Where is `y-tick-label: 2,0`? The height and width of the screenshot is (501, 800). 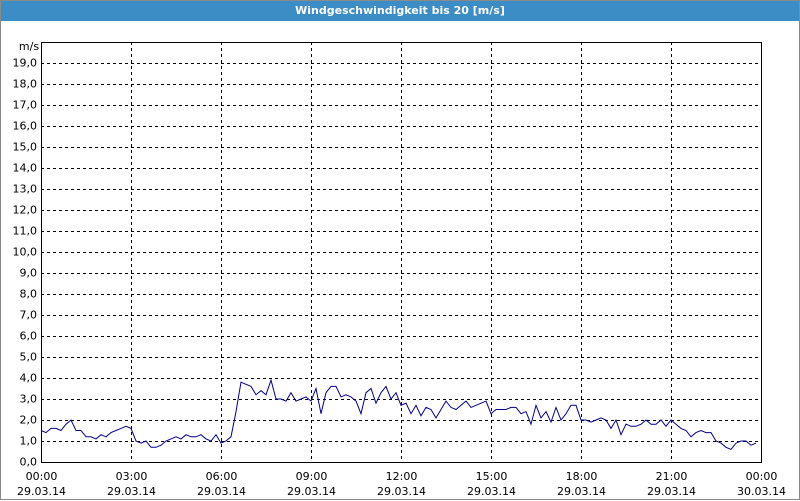 y-tick-label: 2,0 is located at coordinates (29, 420).